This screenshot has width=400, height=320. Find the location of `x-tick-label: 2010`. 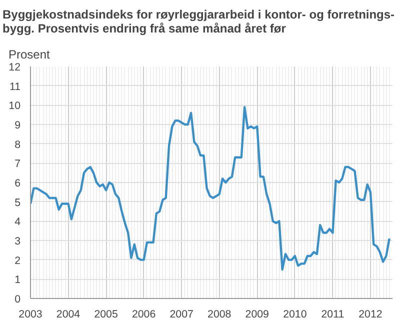

x-tick-label: 2010 is located at coordinates (295, 314).